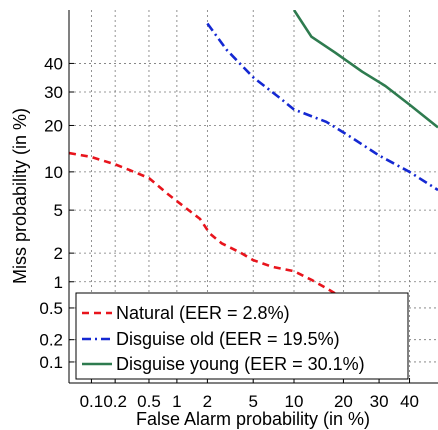 The image size is (438, 430). I want to click on x-tick-label-20: 20, so click(343, 401).